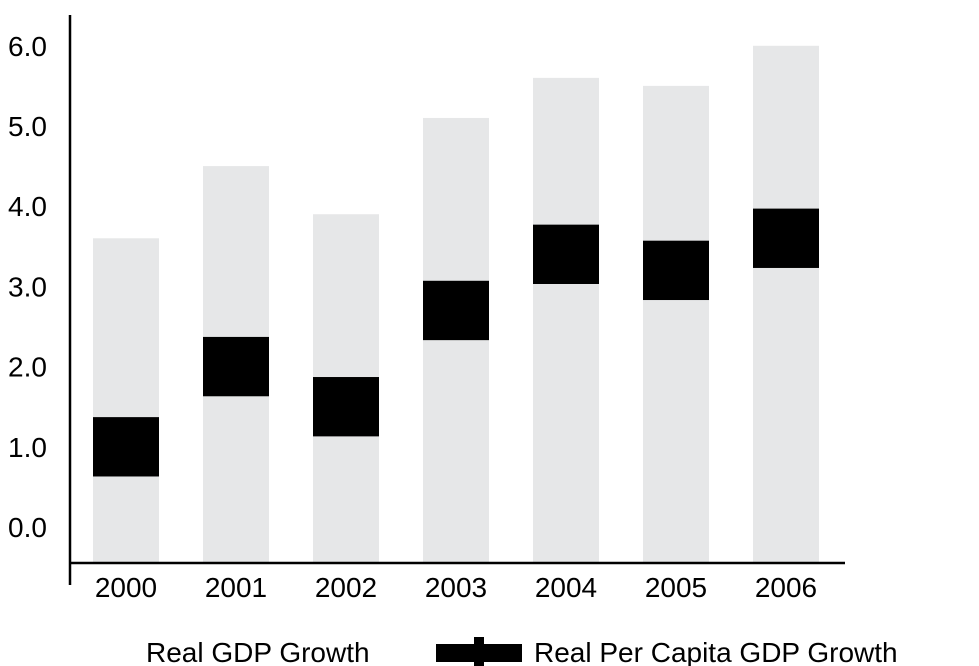  What do you see at coordinates (126, 587) in the screenshot?
I see `x-tick-label: 2000` at bounding box center [126, 587].